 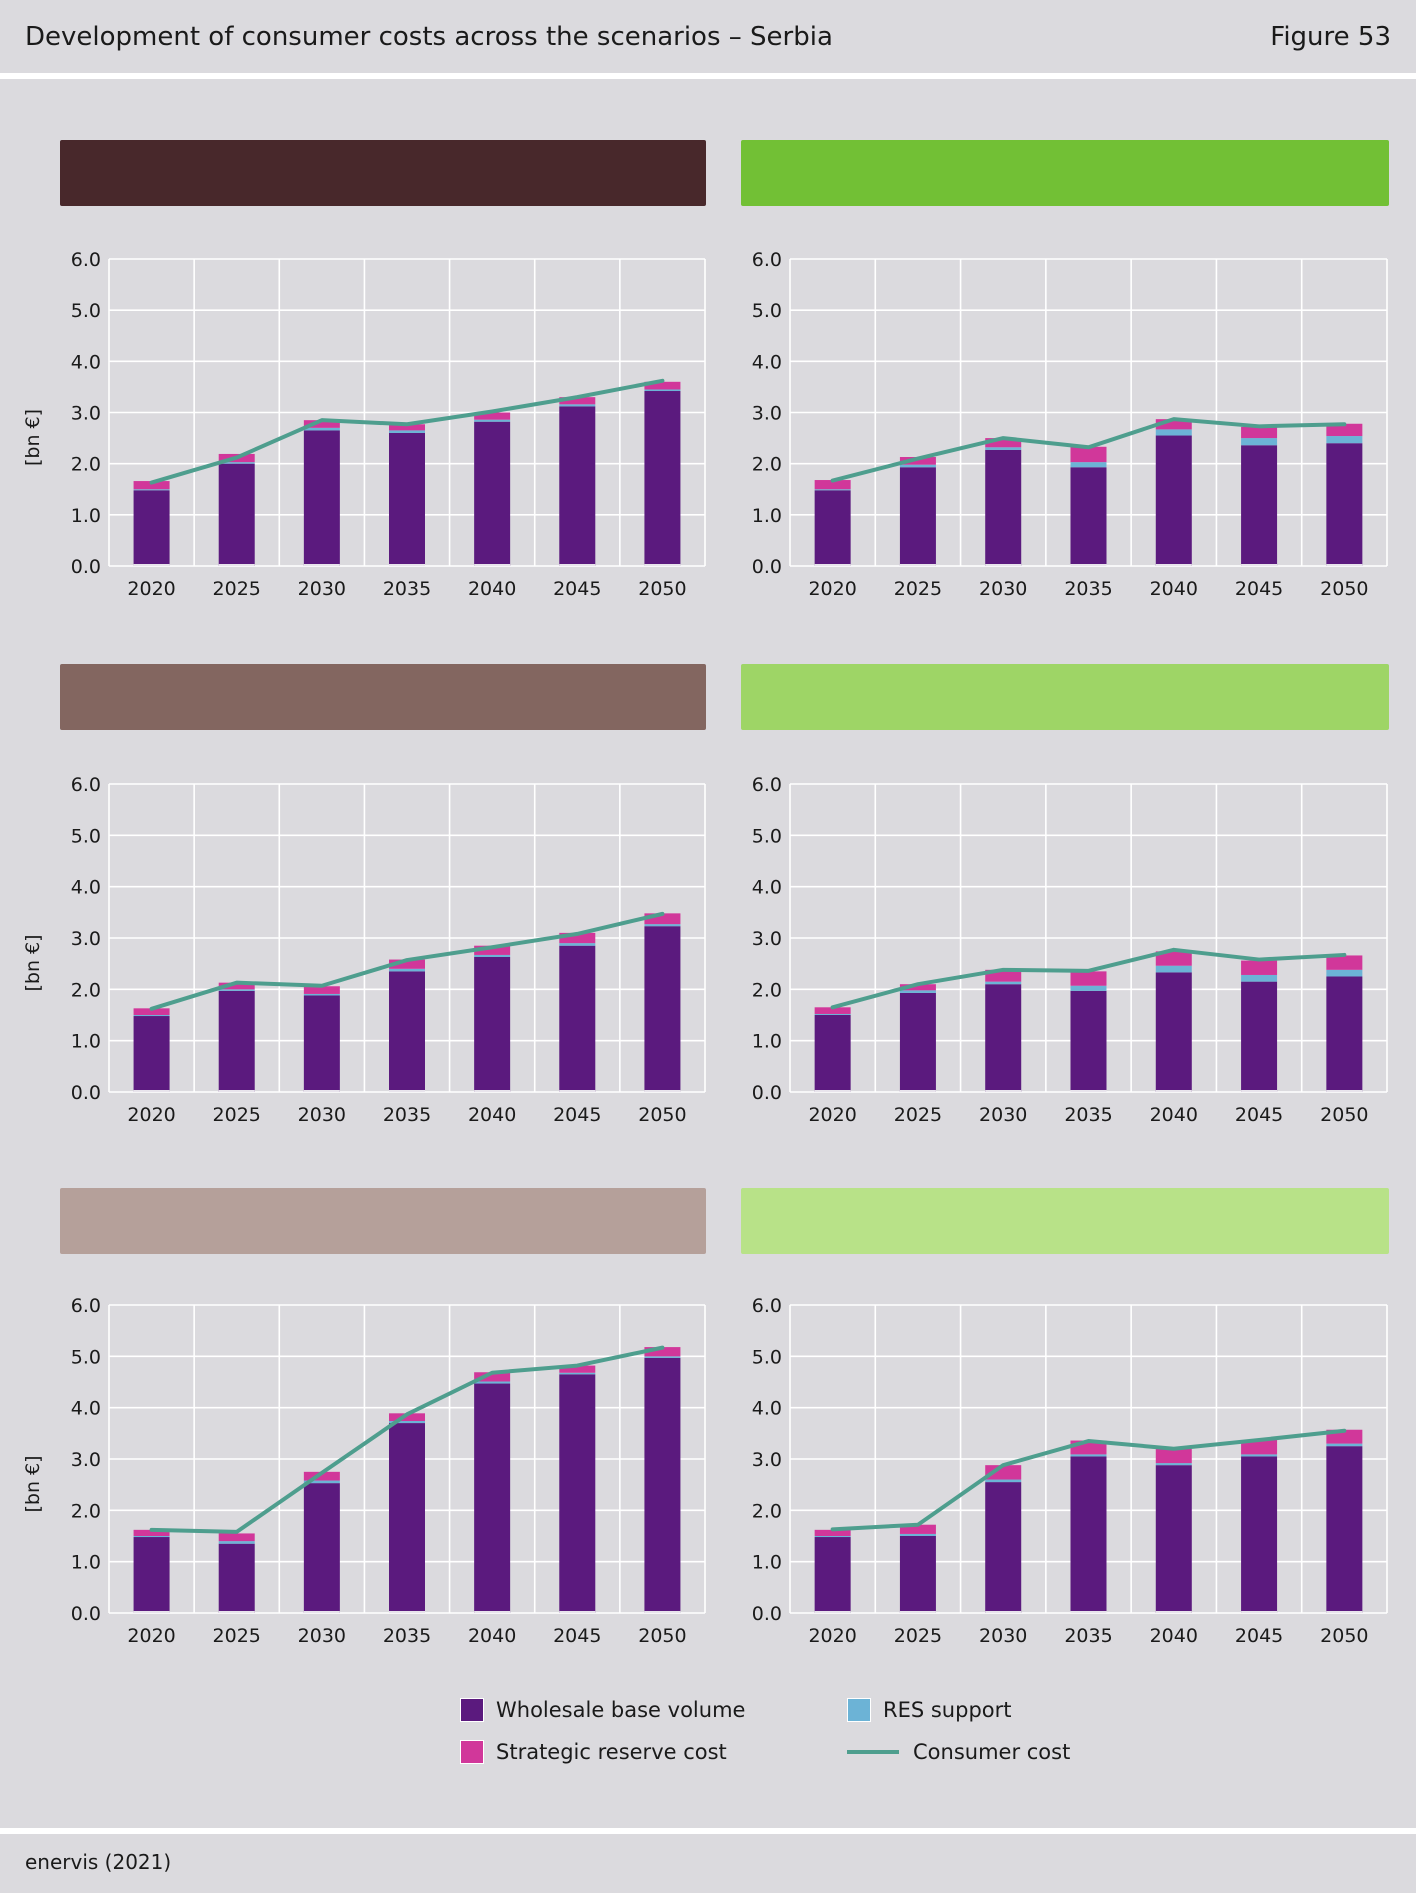 What do you see at coordinates (621, 1710) in the screenshot?
I see `legend-label-wholesale: Wholesale base volume` at bounding box center [621, 1710].